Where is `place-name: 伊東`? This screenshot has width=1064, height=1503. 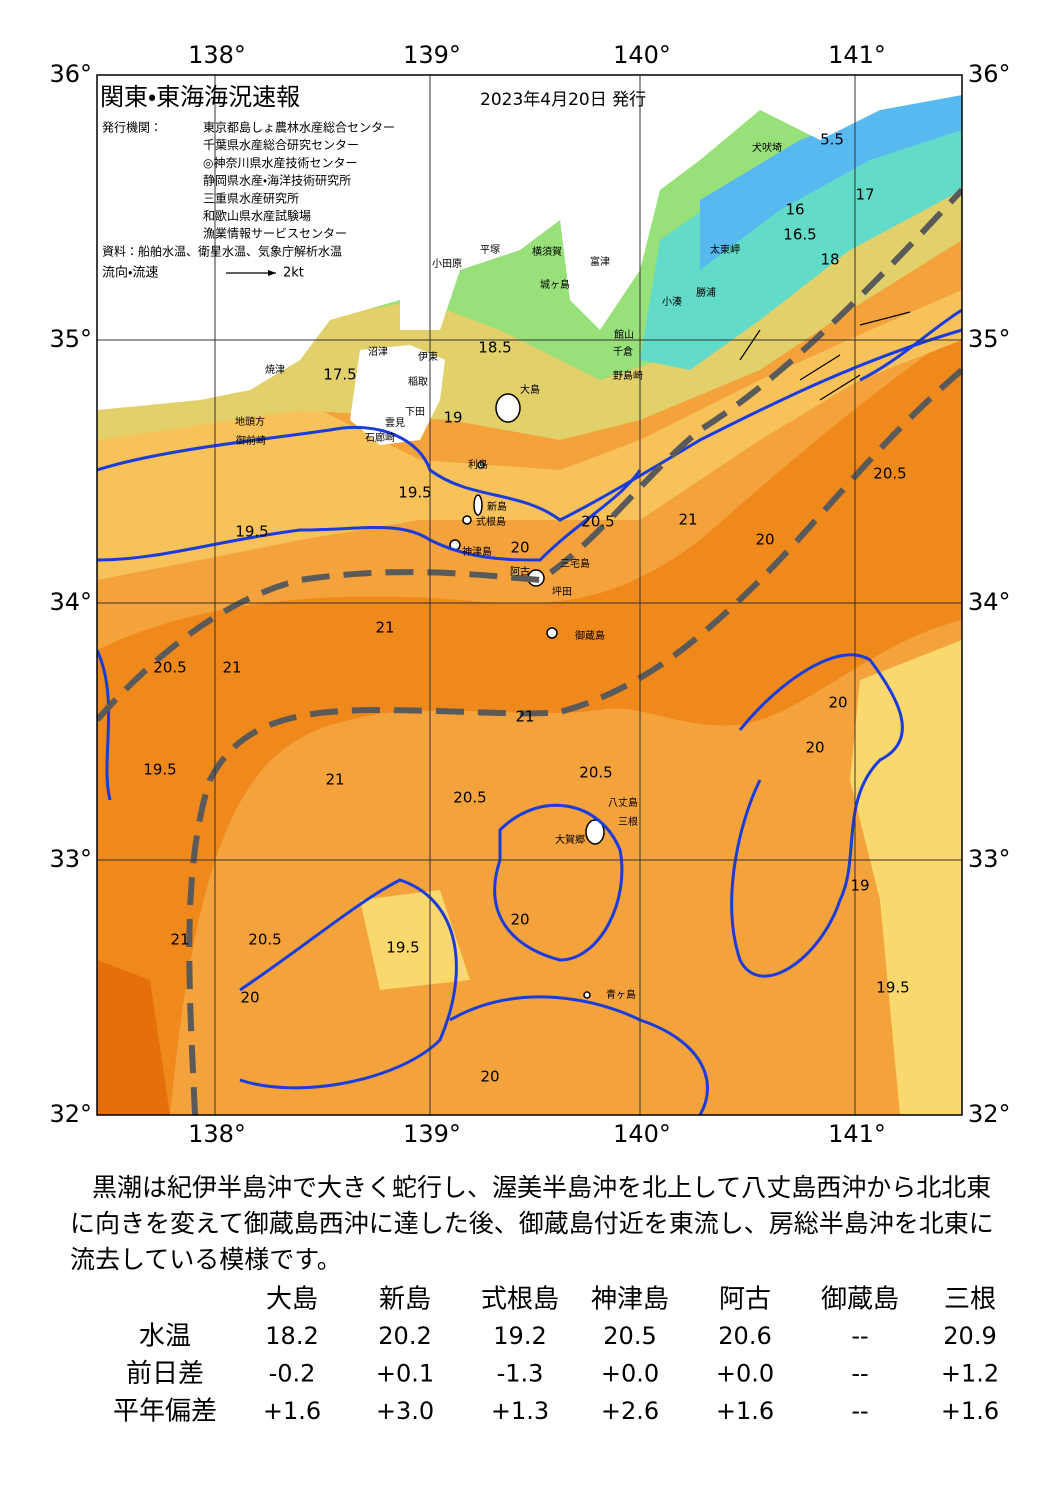 place-name: 伊東 is located at coordinates (428, 356).